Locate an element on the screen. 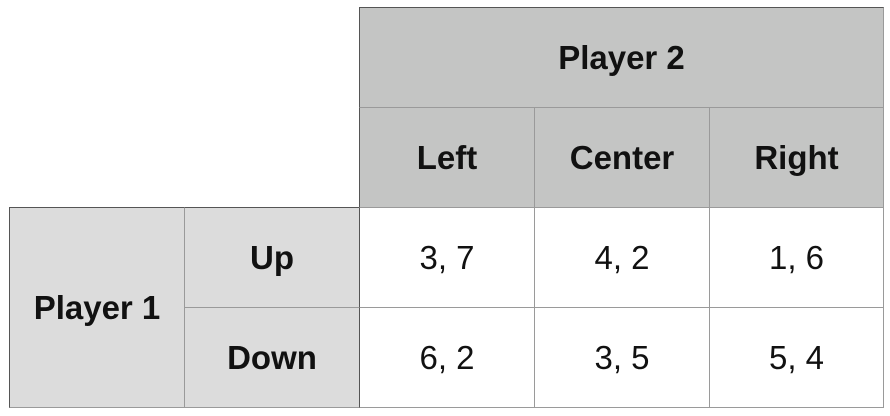 The width and height of the screenshot is (890, 416). row-player-header: Player 1 is located at coordinates (97, 307).